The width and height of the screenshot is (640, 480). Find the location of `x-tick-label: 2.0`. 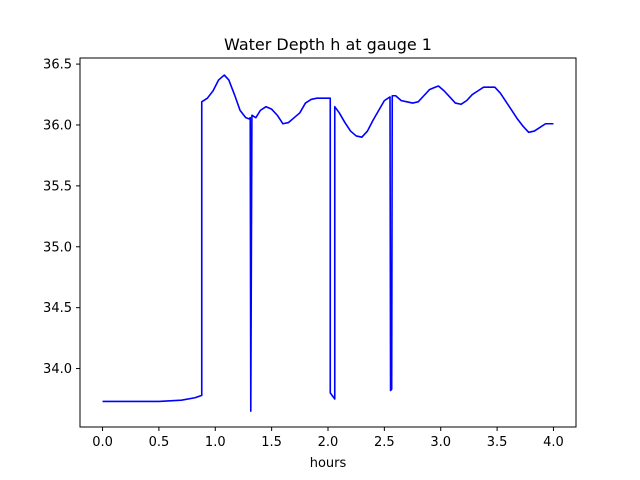

x-tick-label: 2.0 is located at coordinates (328, 442).